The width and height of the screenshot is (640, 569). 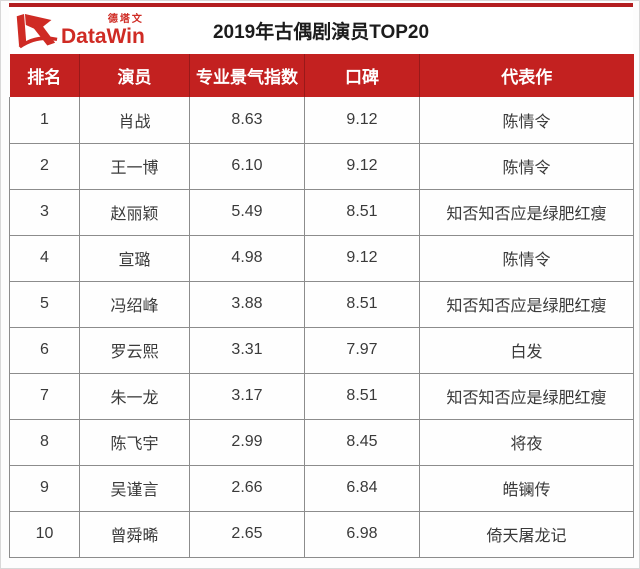 I want to click on representative-work-cell: 白发, so click(x=526, y=350).